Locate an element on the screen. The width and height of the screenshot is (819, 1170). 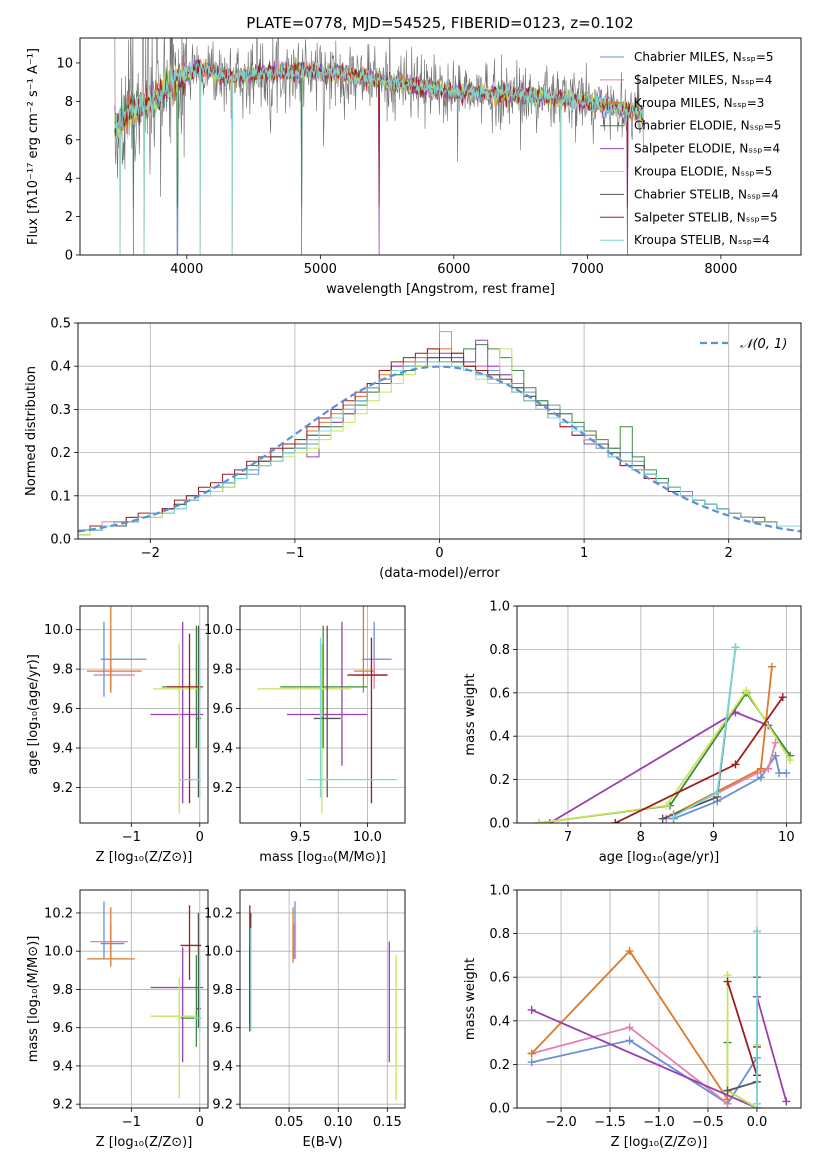
x-tick-label: 1 is located at coordinates (584, 553).